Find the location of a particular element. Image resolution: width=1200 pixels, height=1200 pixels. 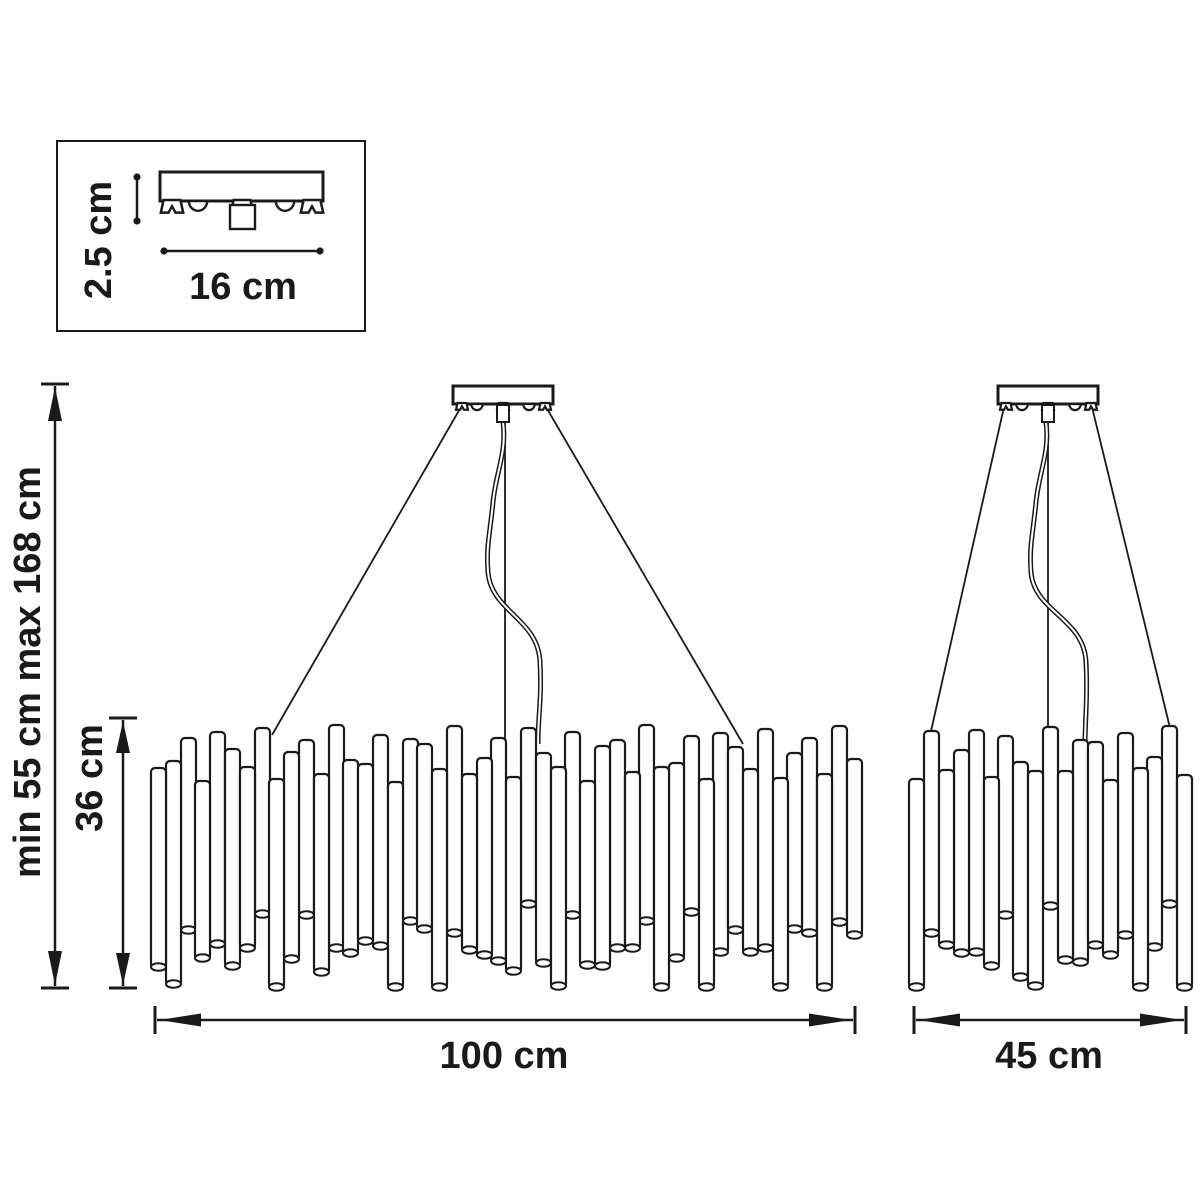

side-tubes is located at coordinates (1050, 858).